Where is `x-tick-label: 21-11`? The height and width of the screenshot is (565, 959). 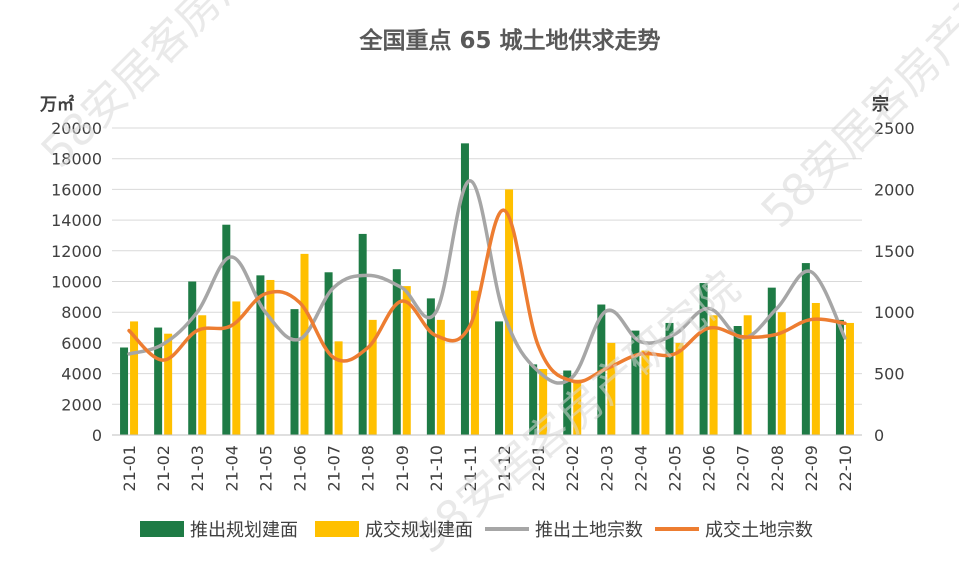 x-tick-label: 21-11 is located at coordinates (470, 468).